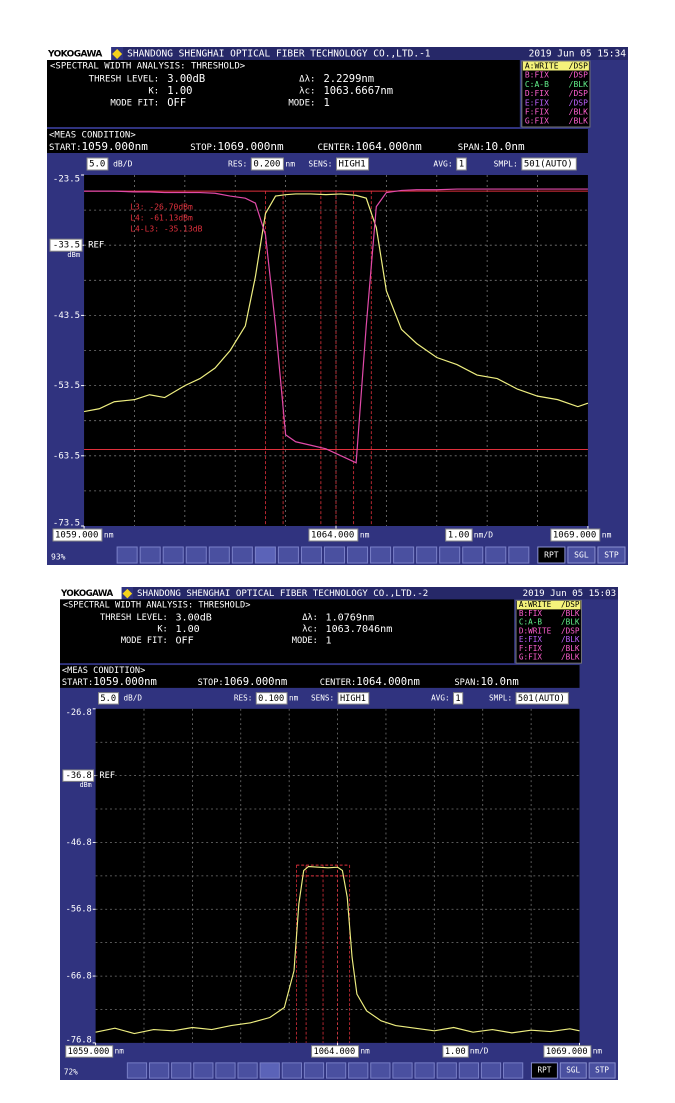 The width and height of the screenshot is (675, 1103). I want to click on param-value: 1.00, so click(187, 629).